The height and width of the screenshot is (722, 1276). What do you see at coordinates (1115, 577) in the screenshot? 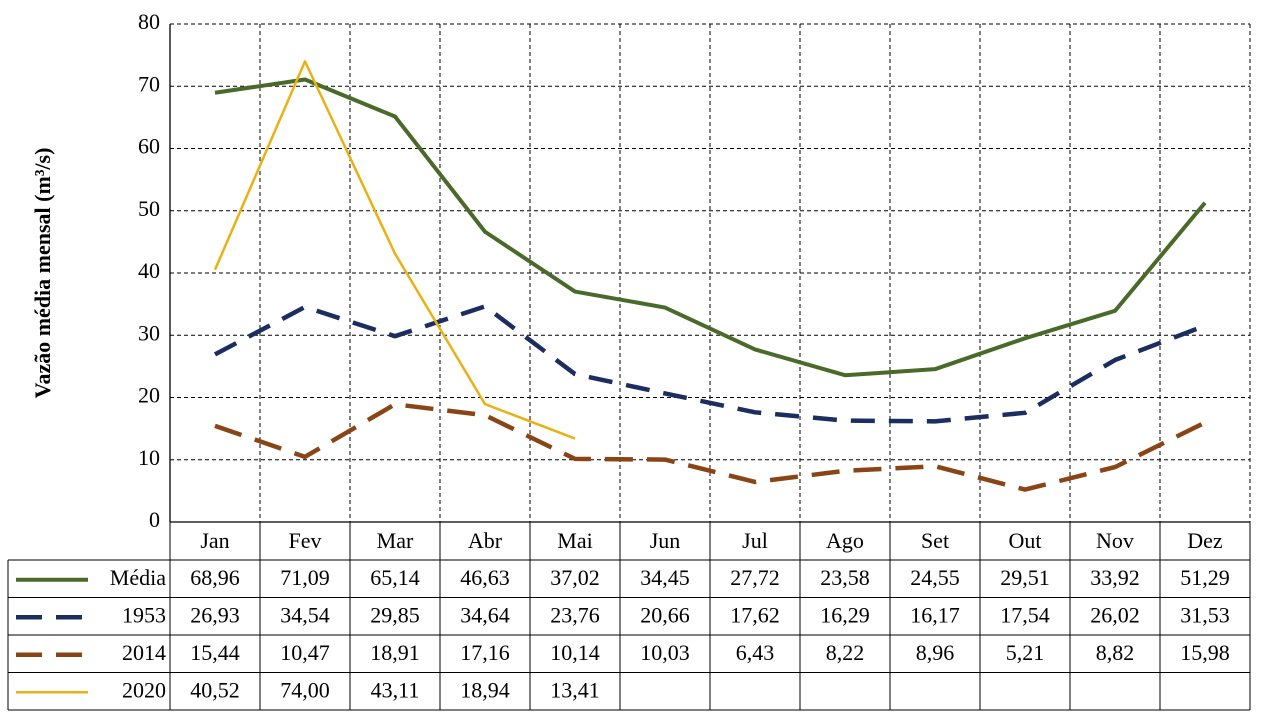
I see `table-value: 33,92` at bounding box center [1115, 577].